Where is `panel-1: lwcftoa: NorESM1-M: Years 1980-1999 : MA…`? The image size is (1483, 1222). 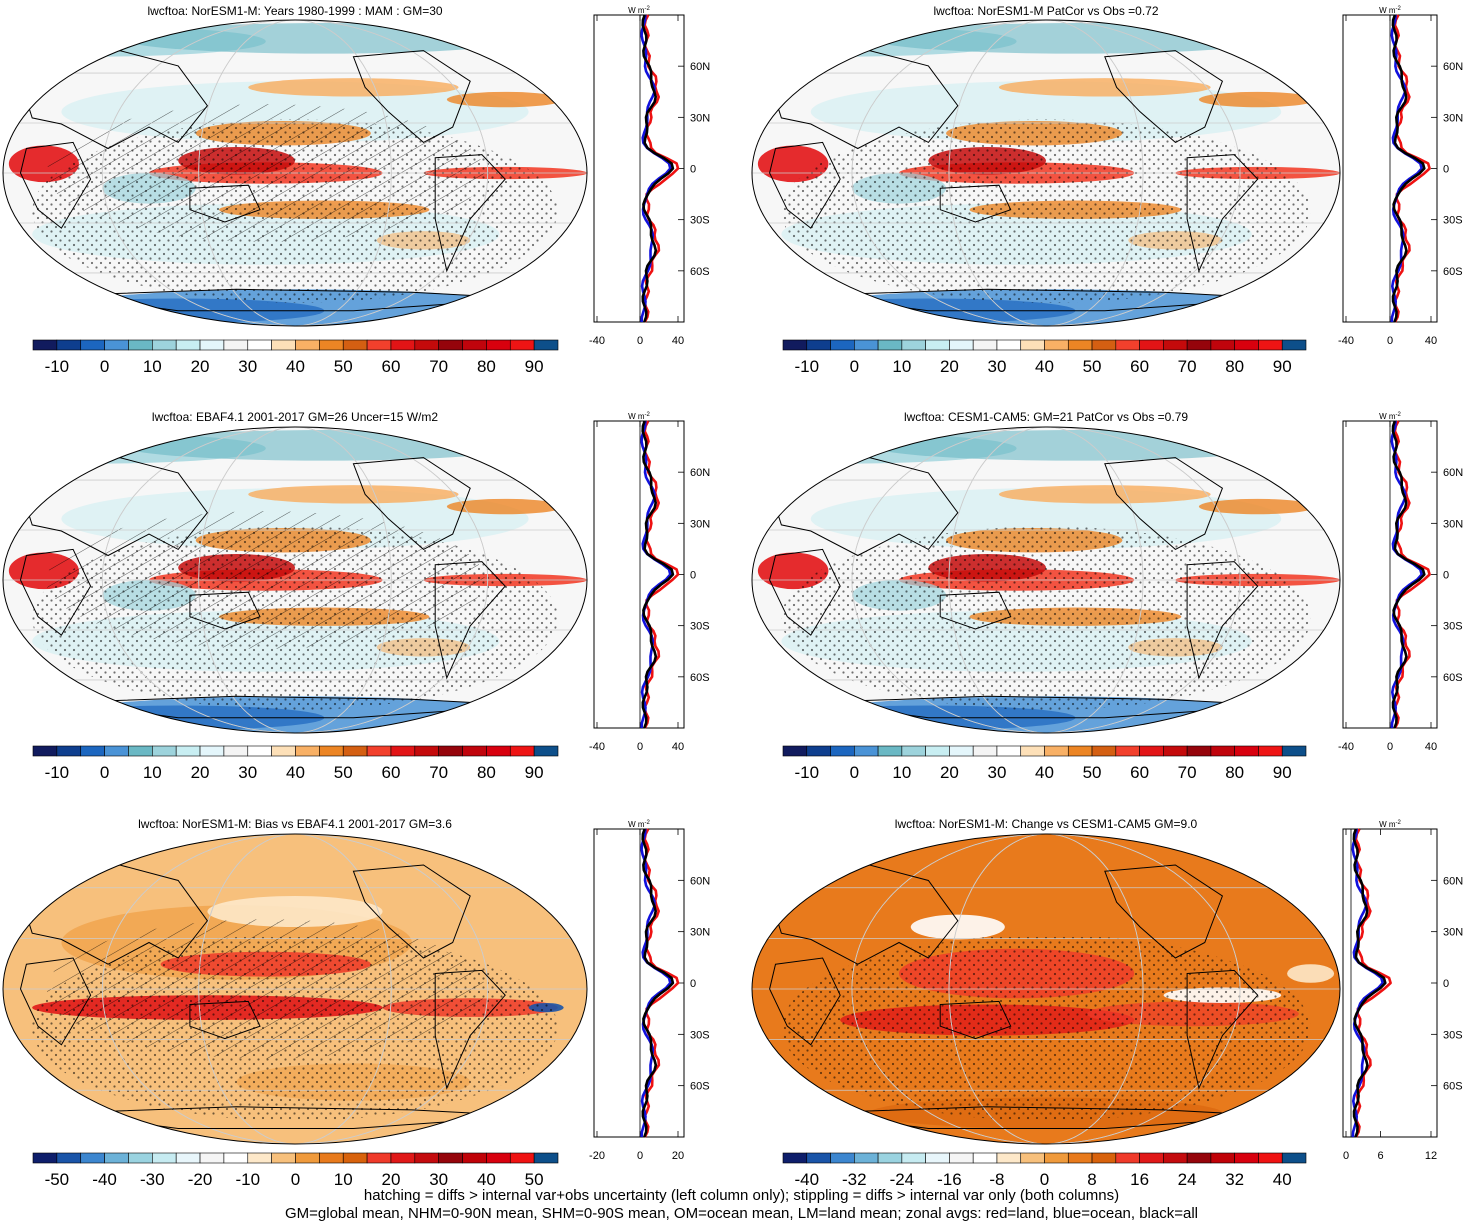
panel-1: lwcftoa: NorESM1-M: Years 1980-1999 : MA… is located at coordinates (356, 190).